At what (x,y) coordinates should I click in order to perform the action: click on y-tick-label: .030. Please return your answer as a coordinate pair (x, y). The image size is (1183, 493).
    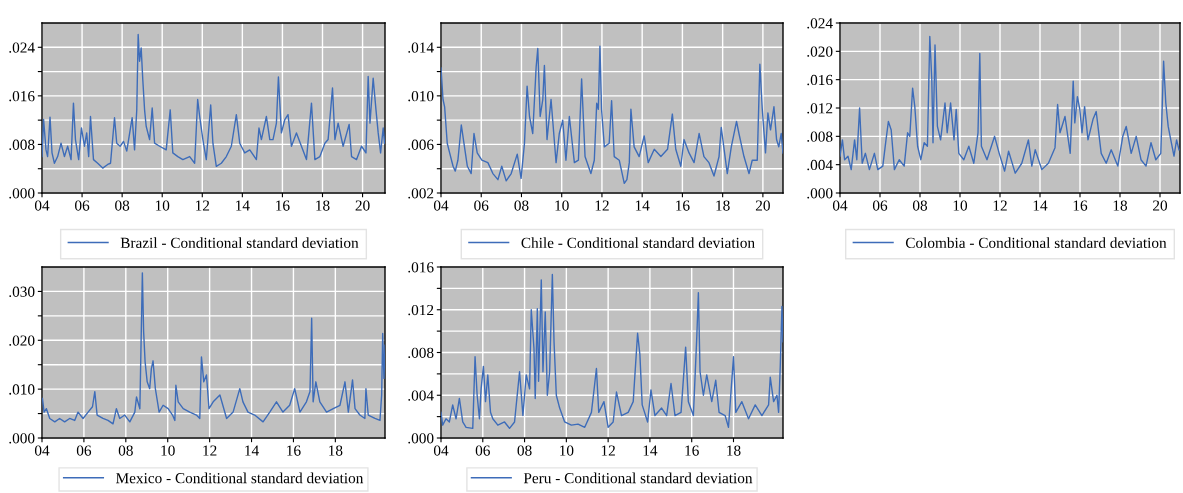
    Looking at the image, I should click on (22, 291).